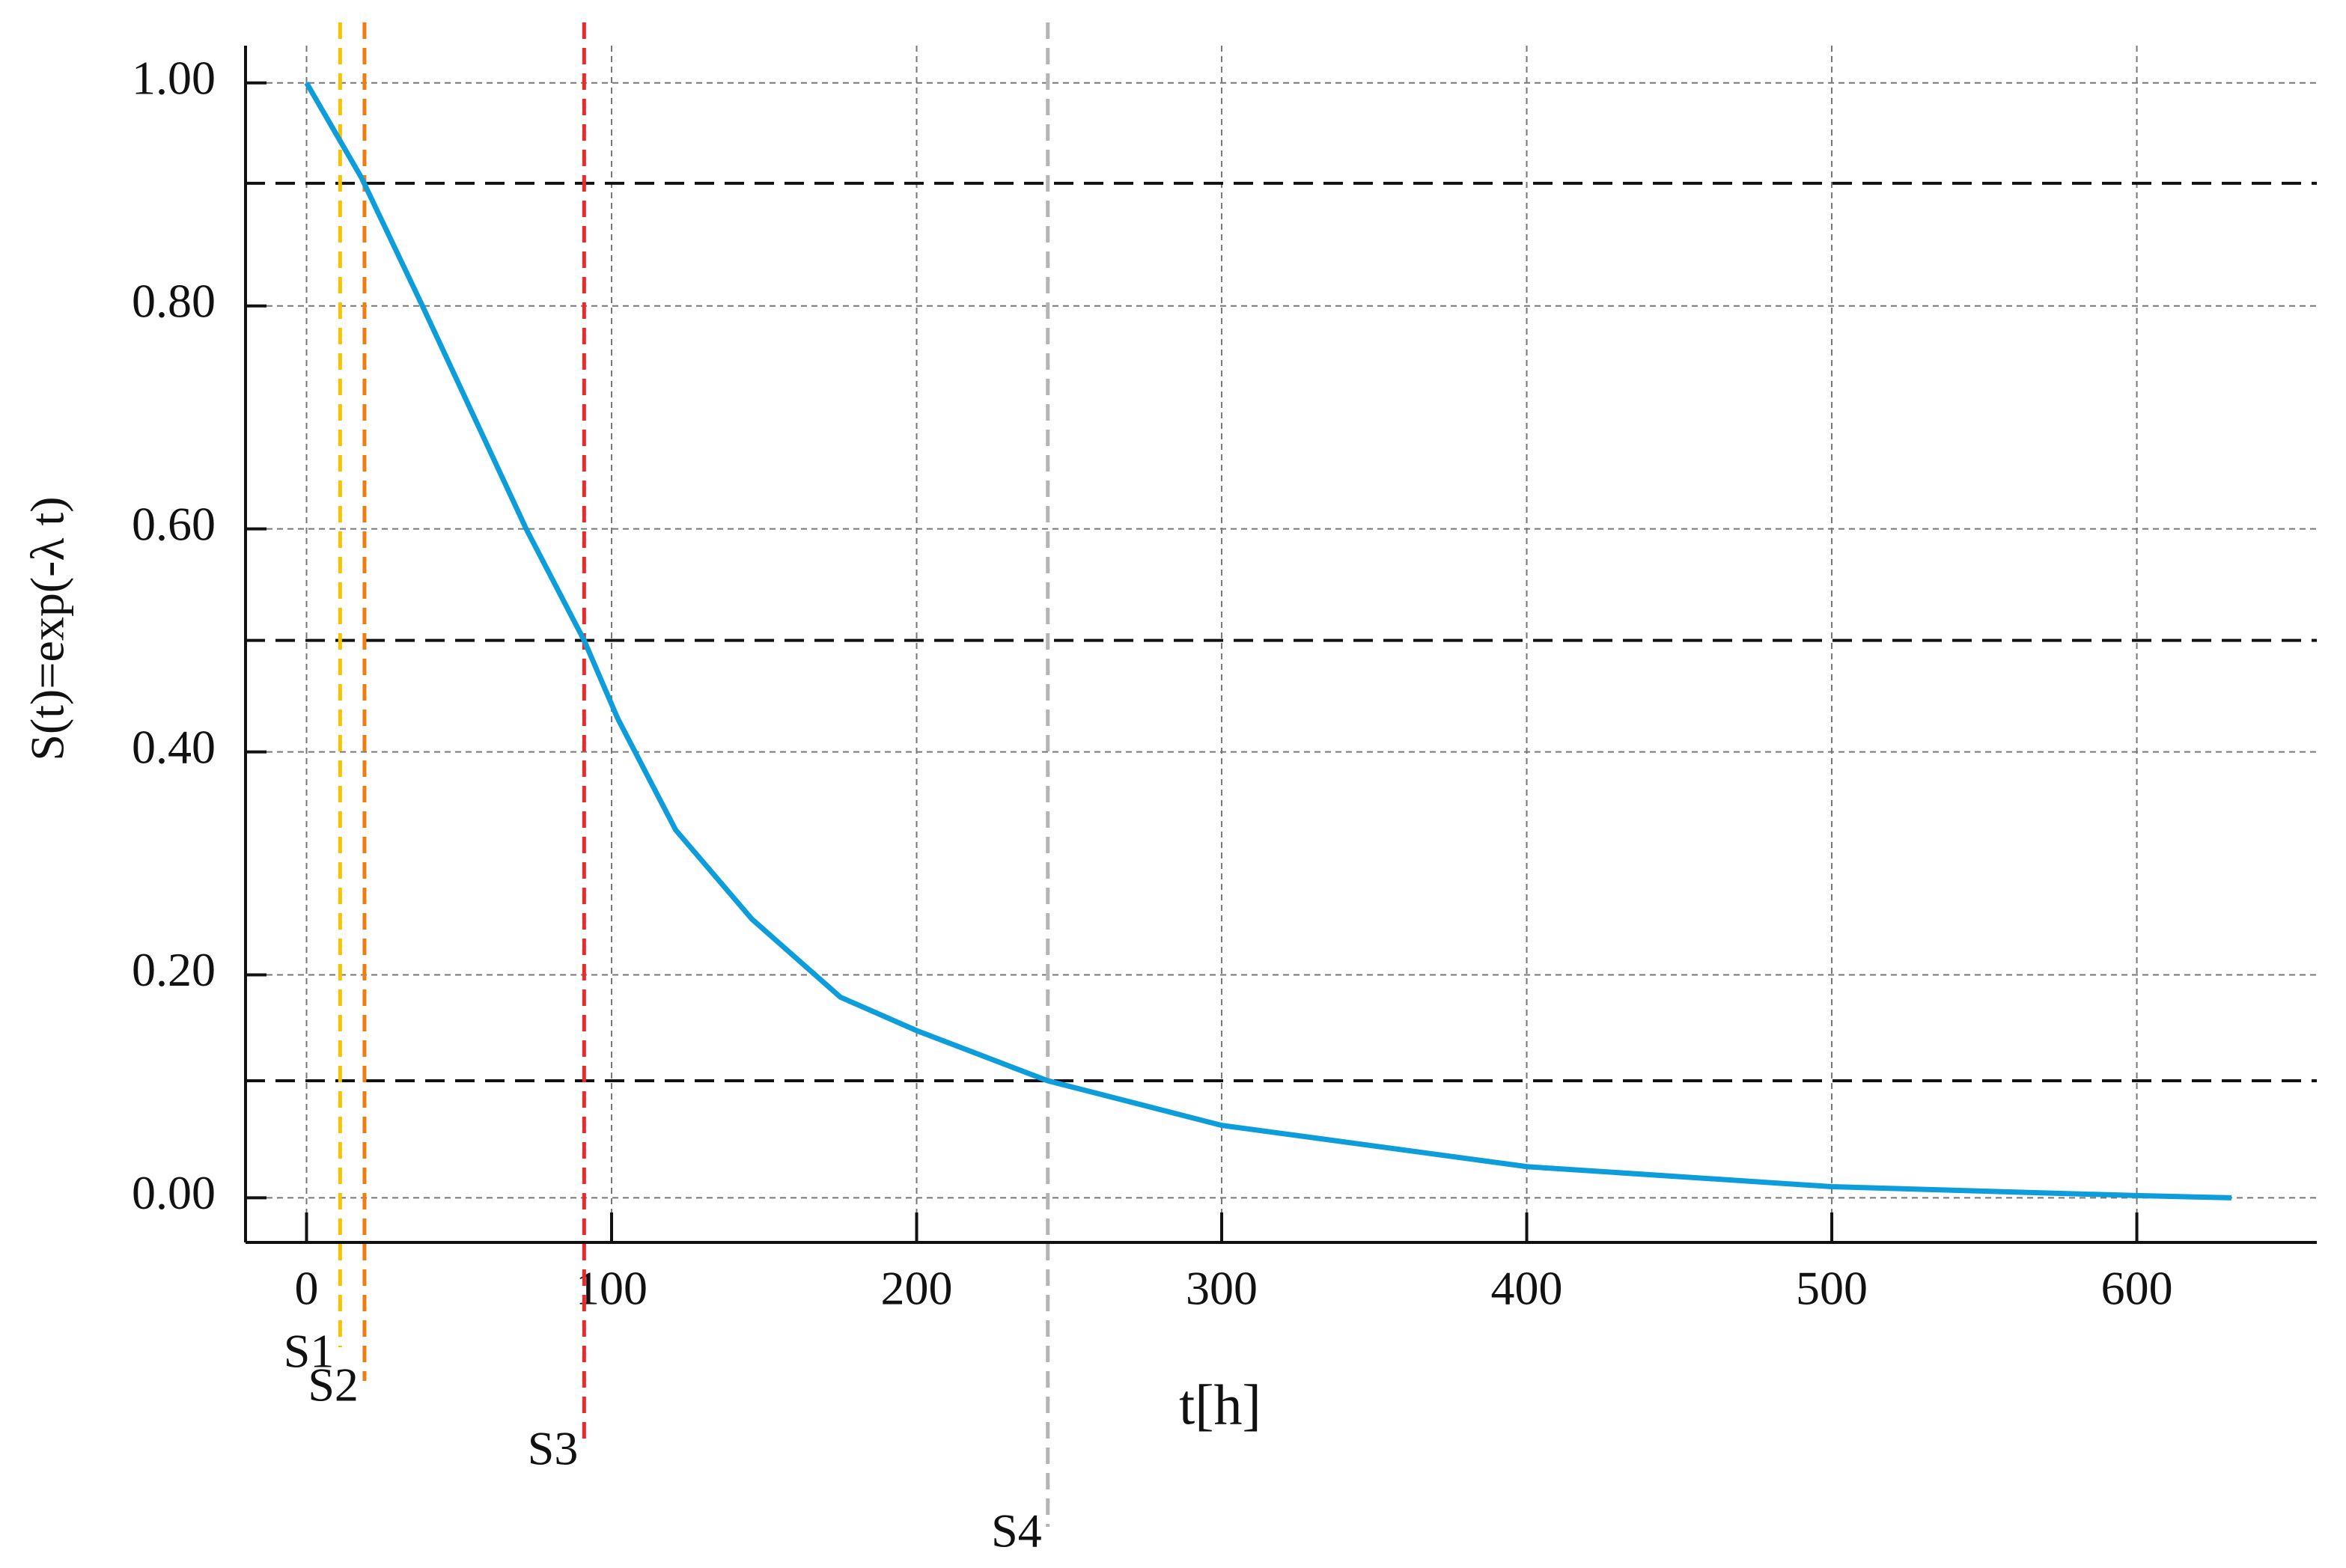  What do you see at coordinates (612, 1288) in the screenshot?
I see `x-tick-label: 100` at bounding box center [612, 1288].